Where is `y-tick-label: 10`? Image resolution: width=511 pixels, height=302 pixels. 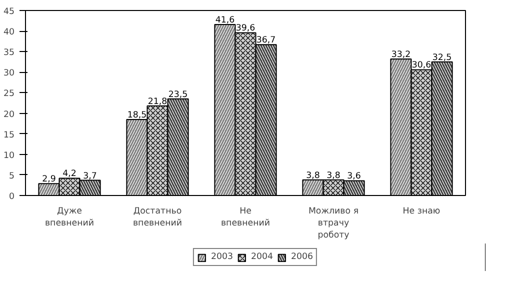
y-tick-label: 10 is located at coordinates (8, 155).